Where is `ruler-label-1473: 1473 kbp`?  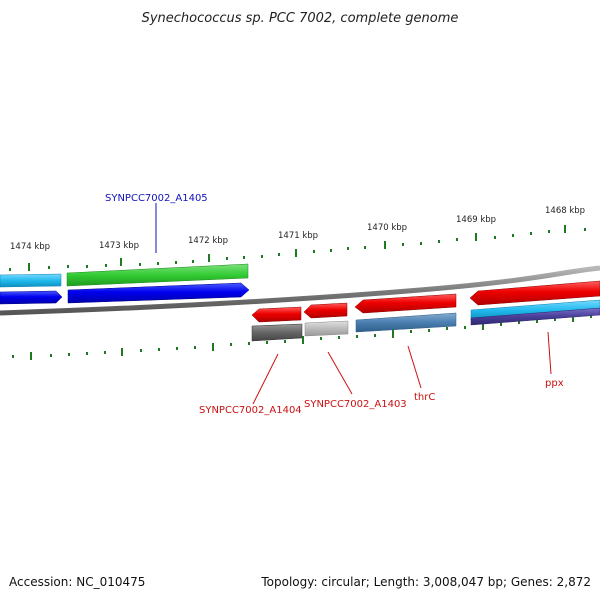
ruler-label-1473: 1473 kbp is located at coordinates (119, 246).